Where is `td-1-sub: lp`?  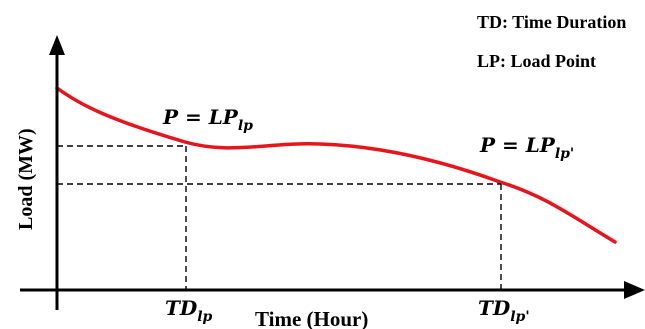 td-1-sub: lp is located at coordinates (204, 317).